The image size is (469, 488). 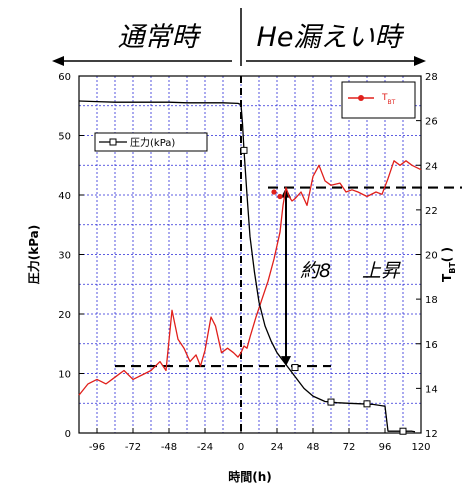 I want to click on y-left-tick-label: 50, so click(x=64, y=137).